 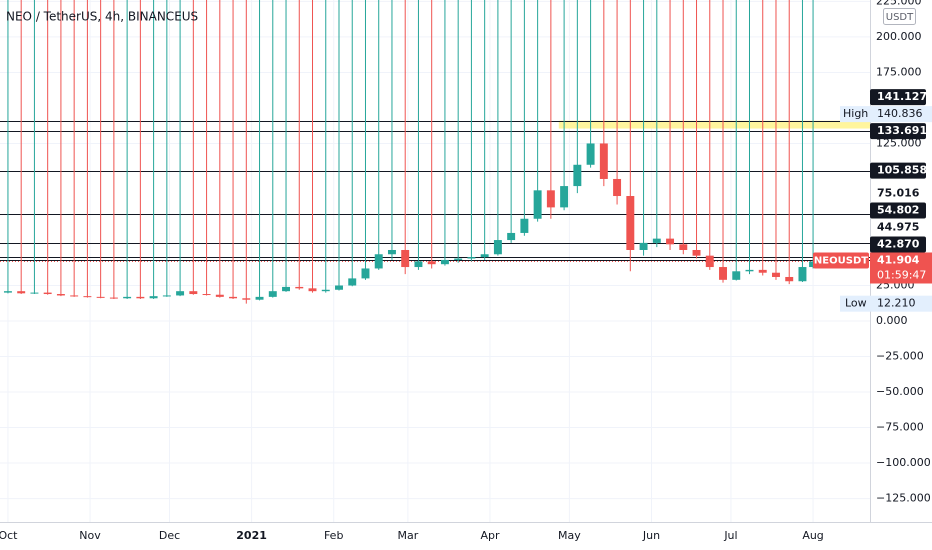 I want to click on y-tick-label: −25.000, so click(x=900, y=356).